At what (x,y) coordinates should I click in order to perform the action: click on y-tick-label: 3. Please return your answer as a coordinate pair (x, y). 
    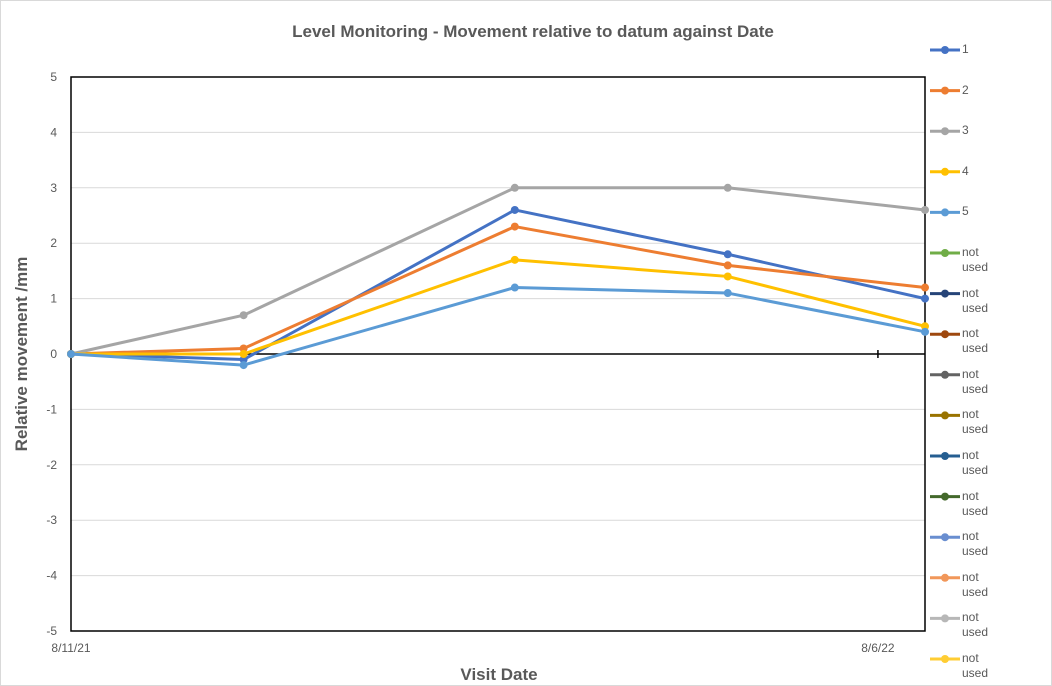
    Looking at the image, I should click on (53, 188).